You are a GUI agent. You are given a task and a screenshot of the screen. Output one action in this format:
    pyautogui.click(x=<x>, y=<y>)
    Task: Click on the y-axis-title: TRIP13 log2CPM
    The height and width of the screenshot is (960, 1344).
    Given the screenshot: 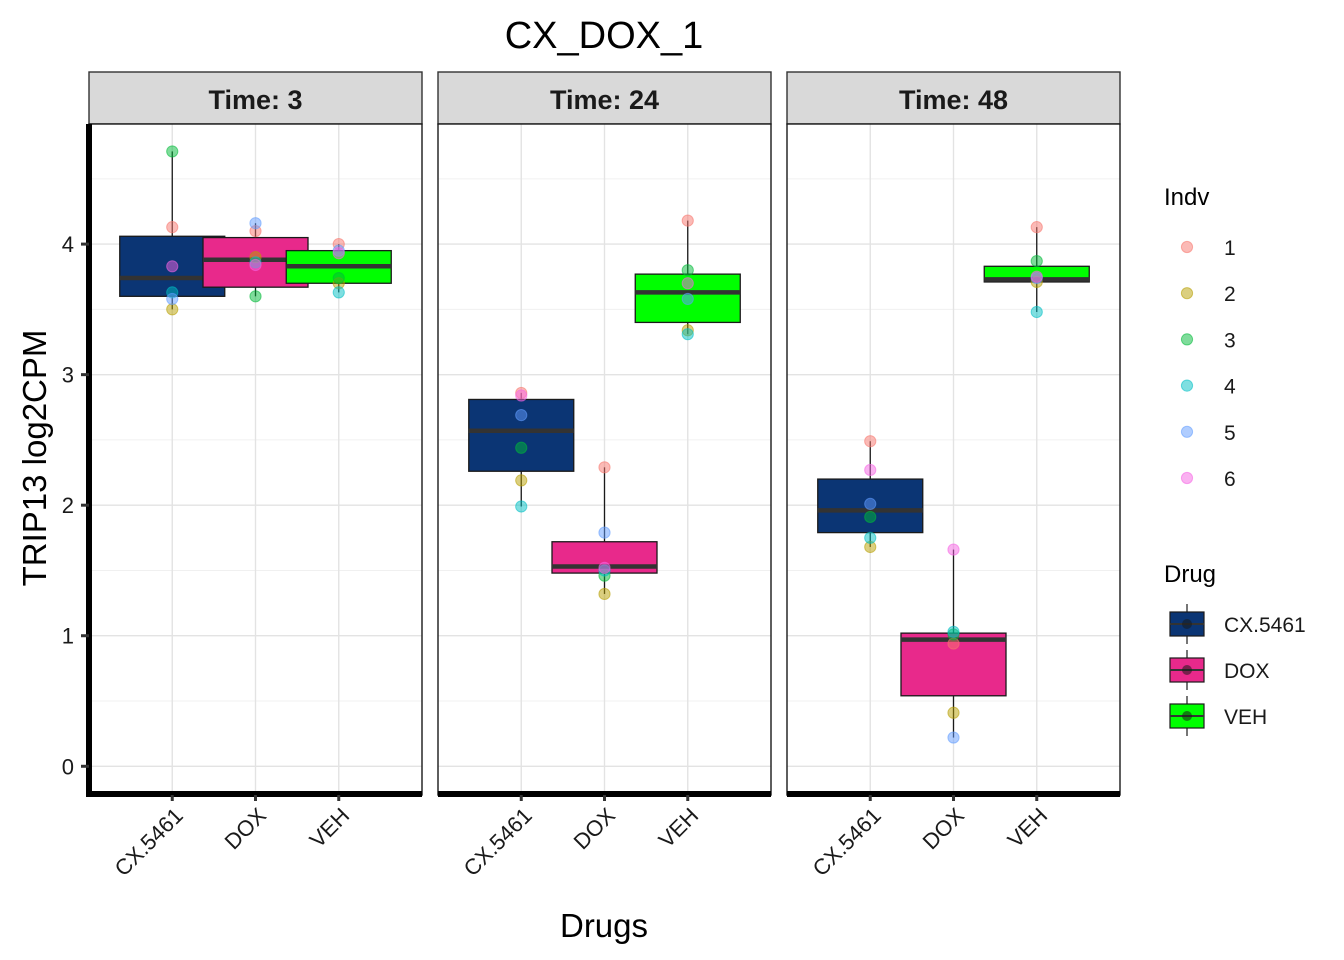 What is the action you would take?
    pyautogui.click(x=34, y=458)
    